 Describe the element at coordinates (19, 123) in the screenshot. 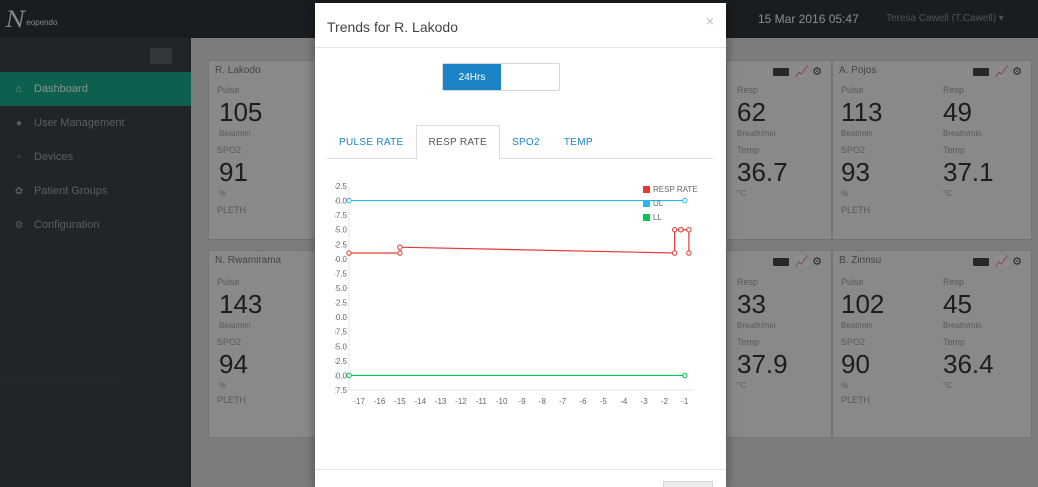

I see `user-icon: ●` at that location.